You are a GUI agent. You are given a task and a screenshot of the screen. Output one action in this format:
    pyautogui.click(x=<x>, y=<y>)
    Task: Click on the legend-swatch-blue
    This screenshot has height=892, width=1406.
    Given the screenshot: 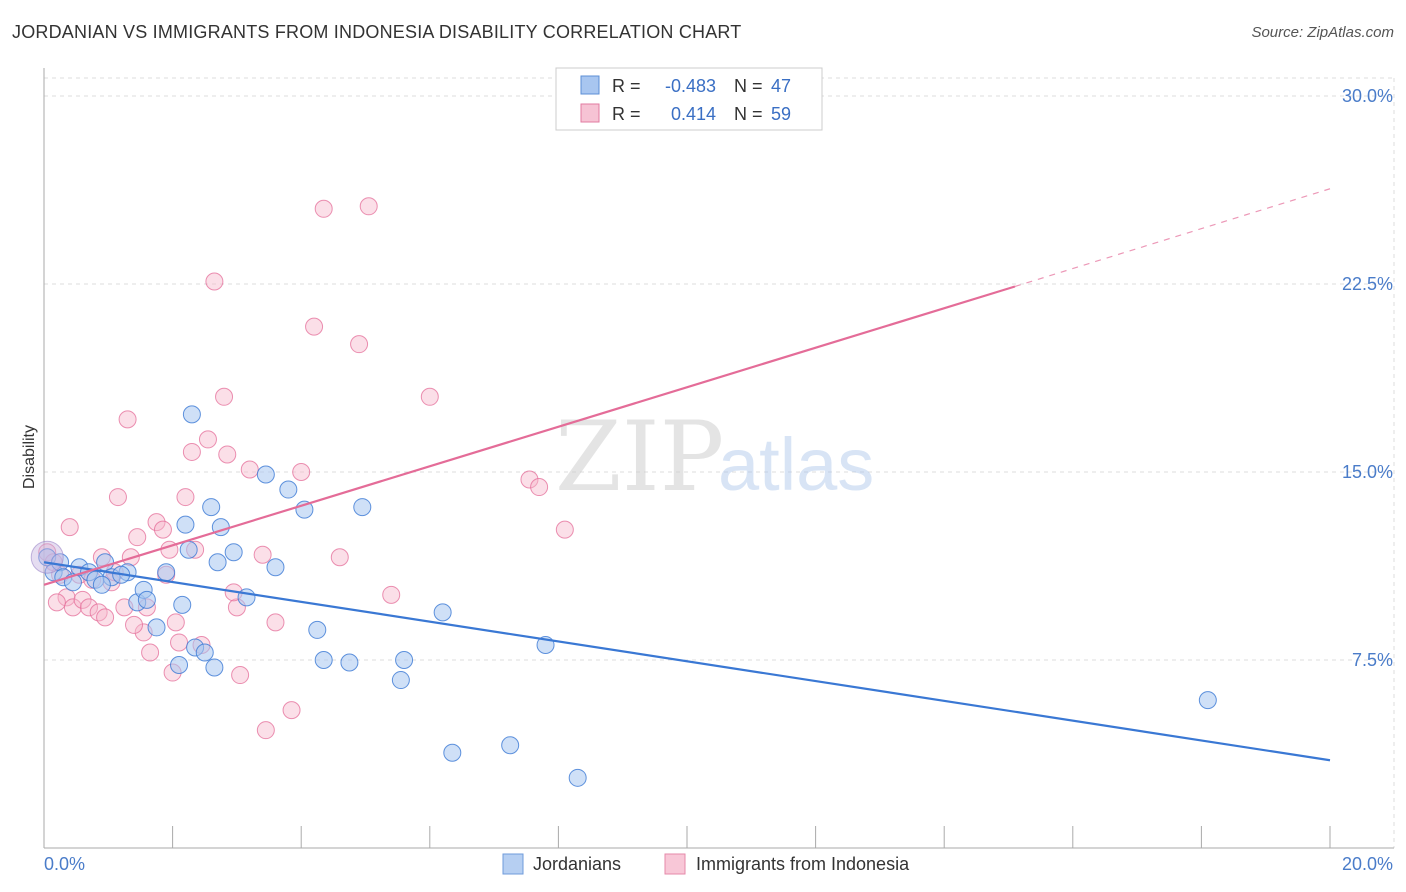 What is the action you would take?
    pyautogui.click(x=590, y=85)
    